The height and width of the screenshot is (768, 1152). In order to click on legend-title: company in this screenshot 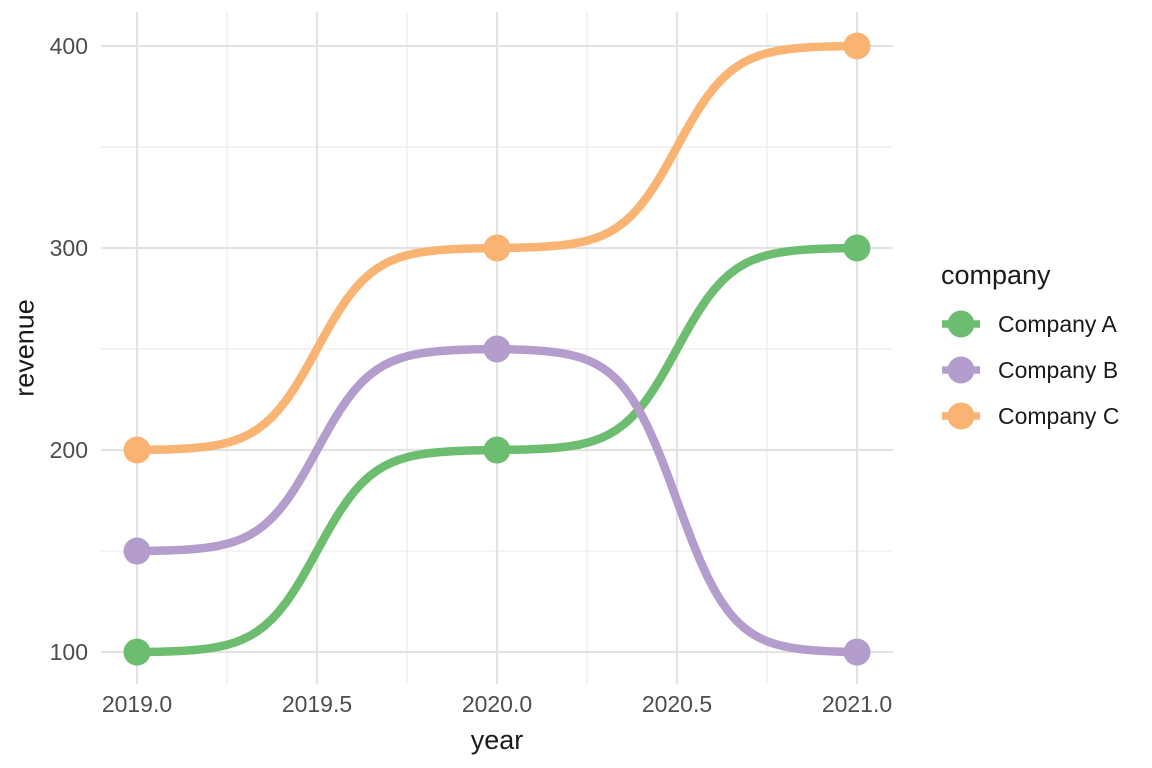, I will do `click(996, 275)`.